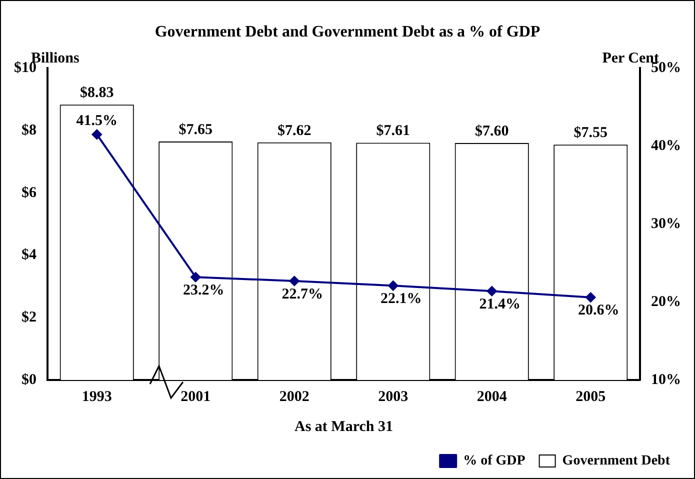  What do you see at coordinates (666, 146) in the screenshot?
I see `y2-tick-label: 40%` at bounding box center [666, 146].